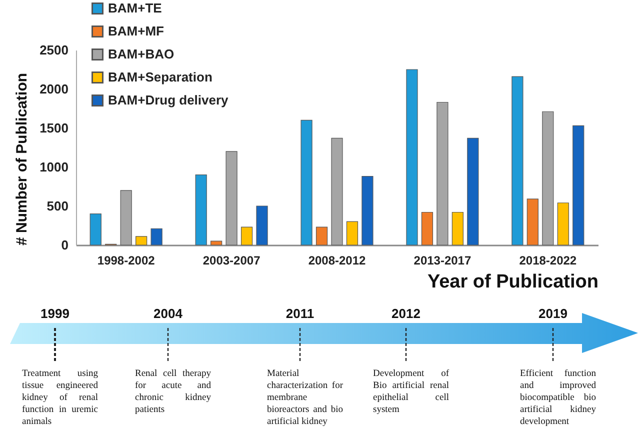 This screenshot has height=431, width=640. I want to click on legend-label: BAM+MF, so click(136, 31).